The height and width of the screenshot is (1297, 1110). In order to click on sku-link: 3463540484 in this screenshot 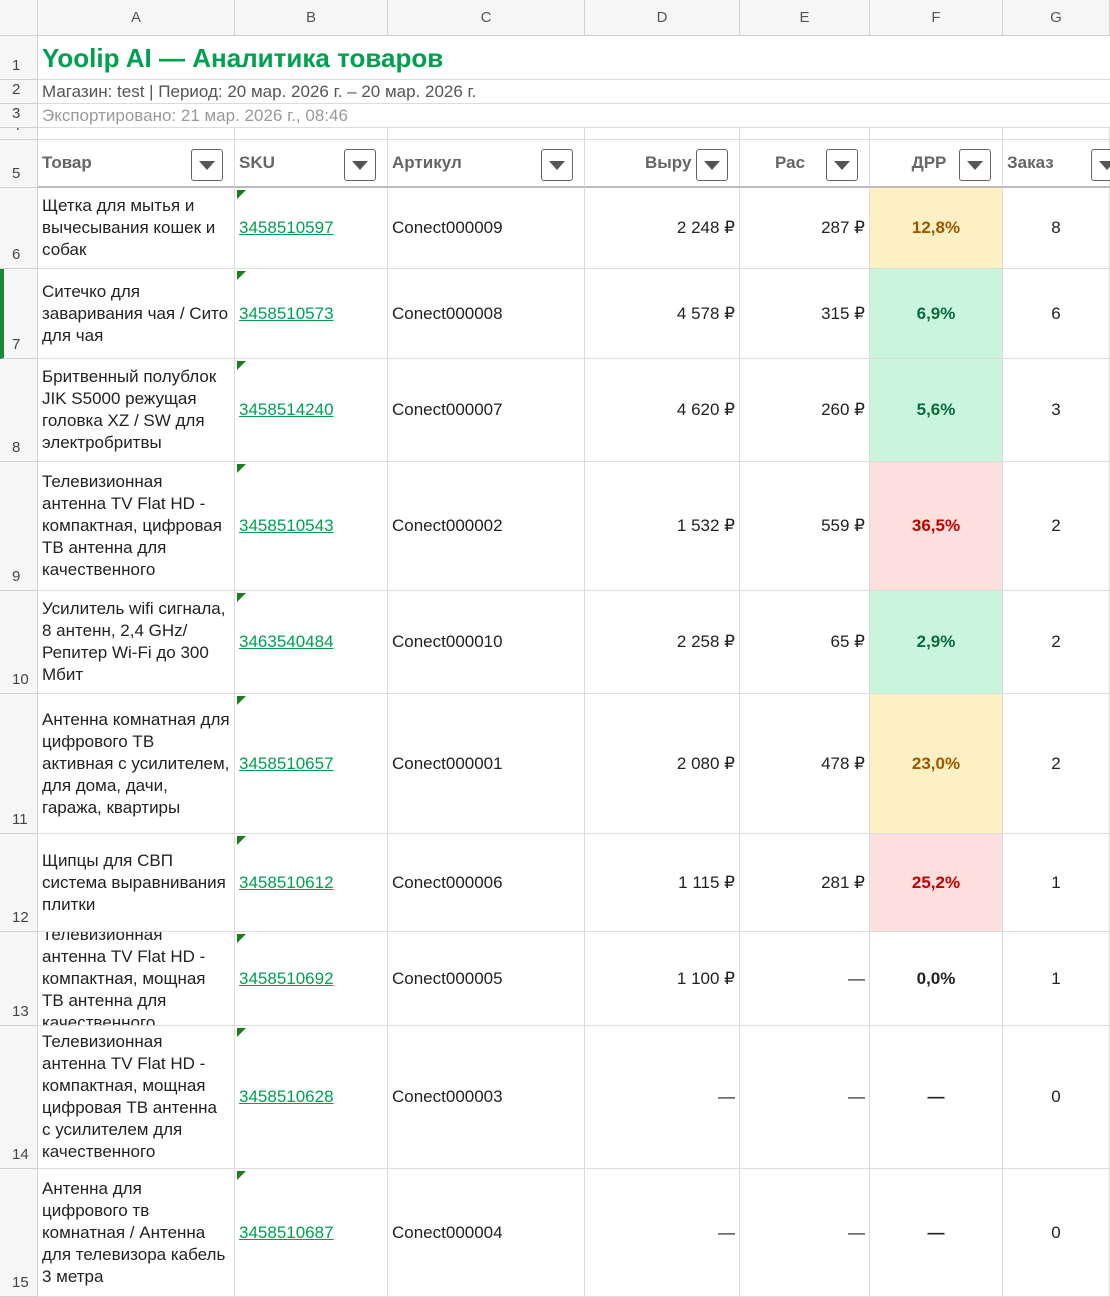, I will do `click(311, 642)`.